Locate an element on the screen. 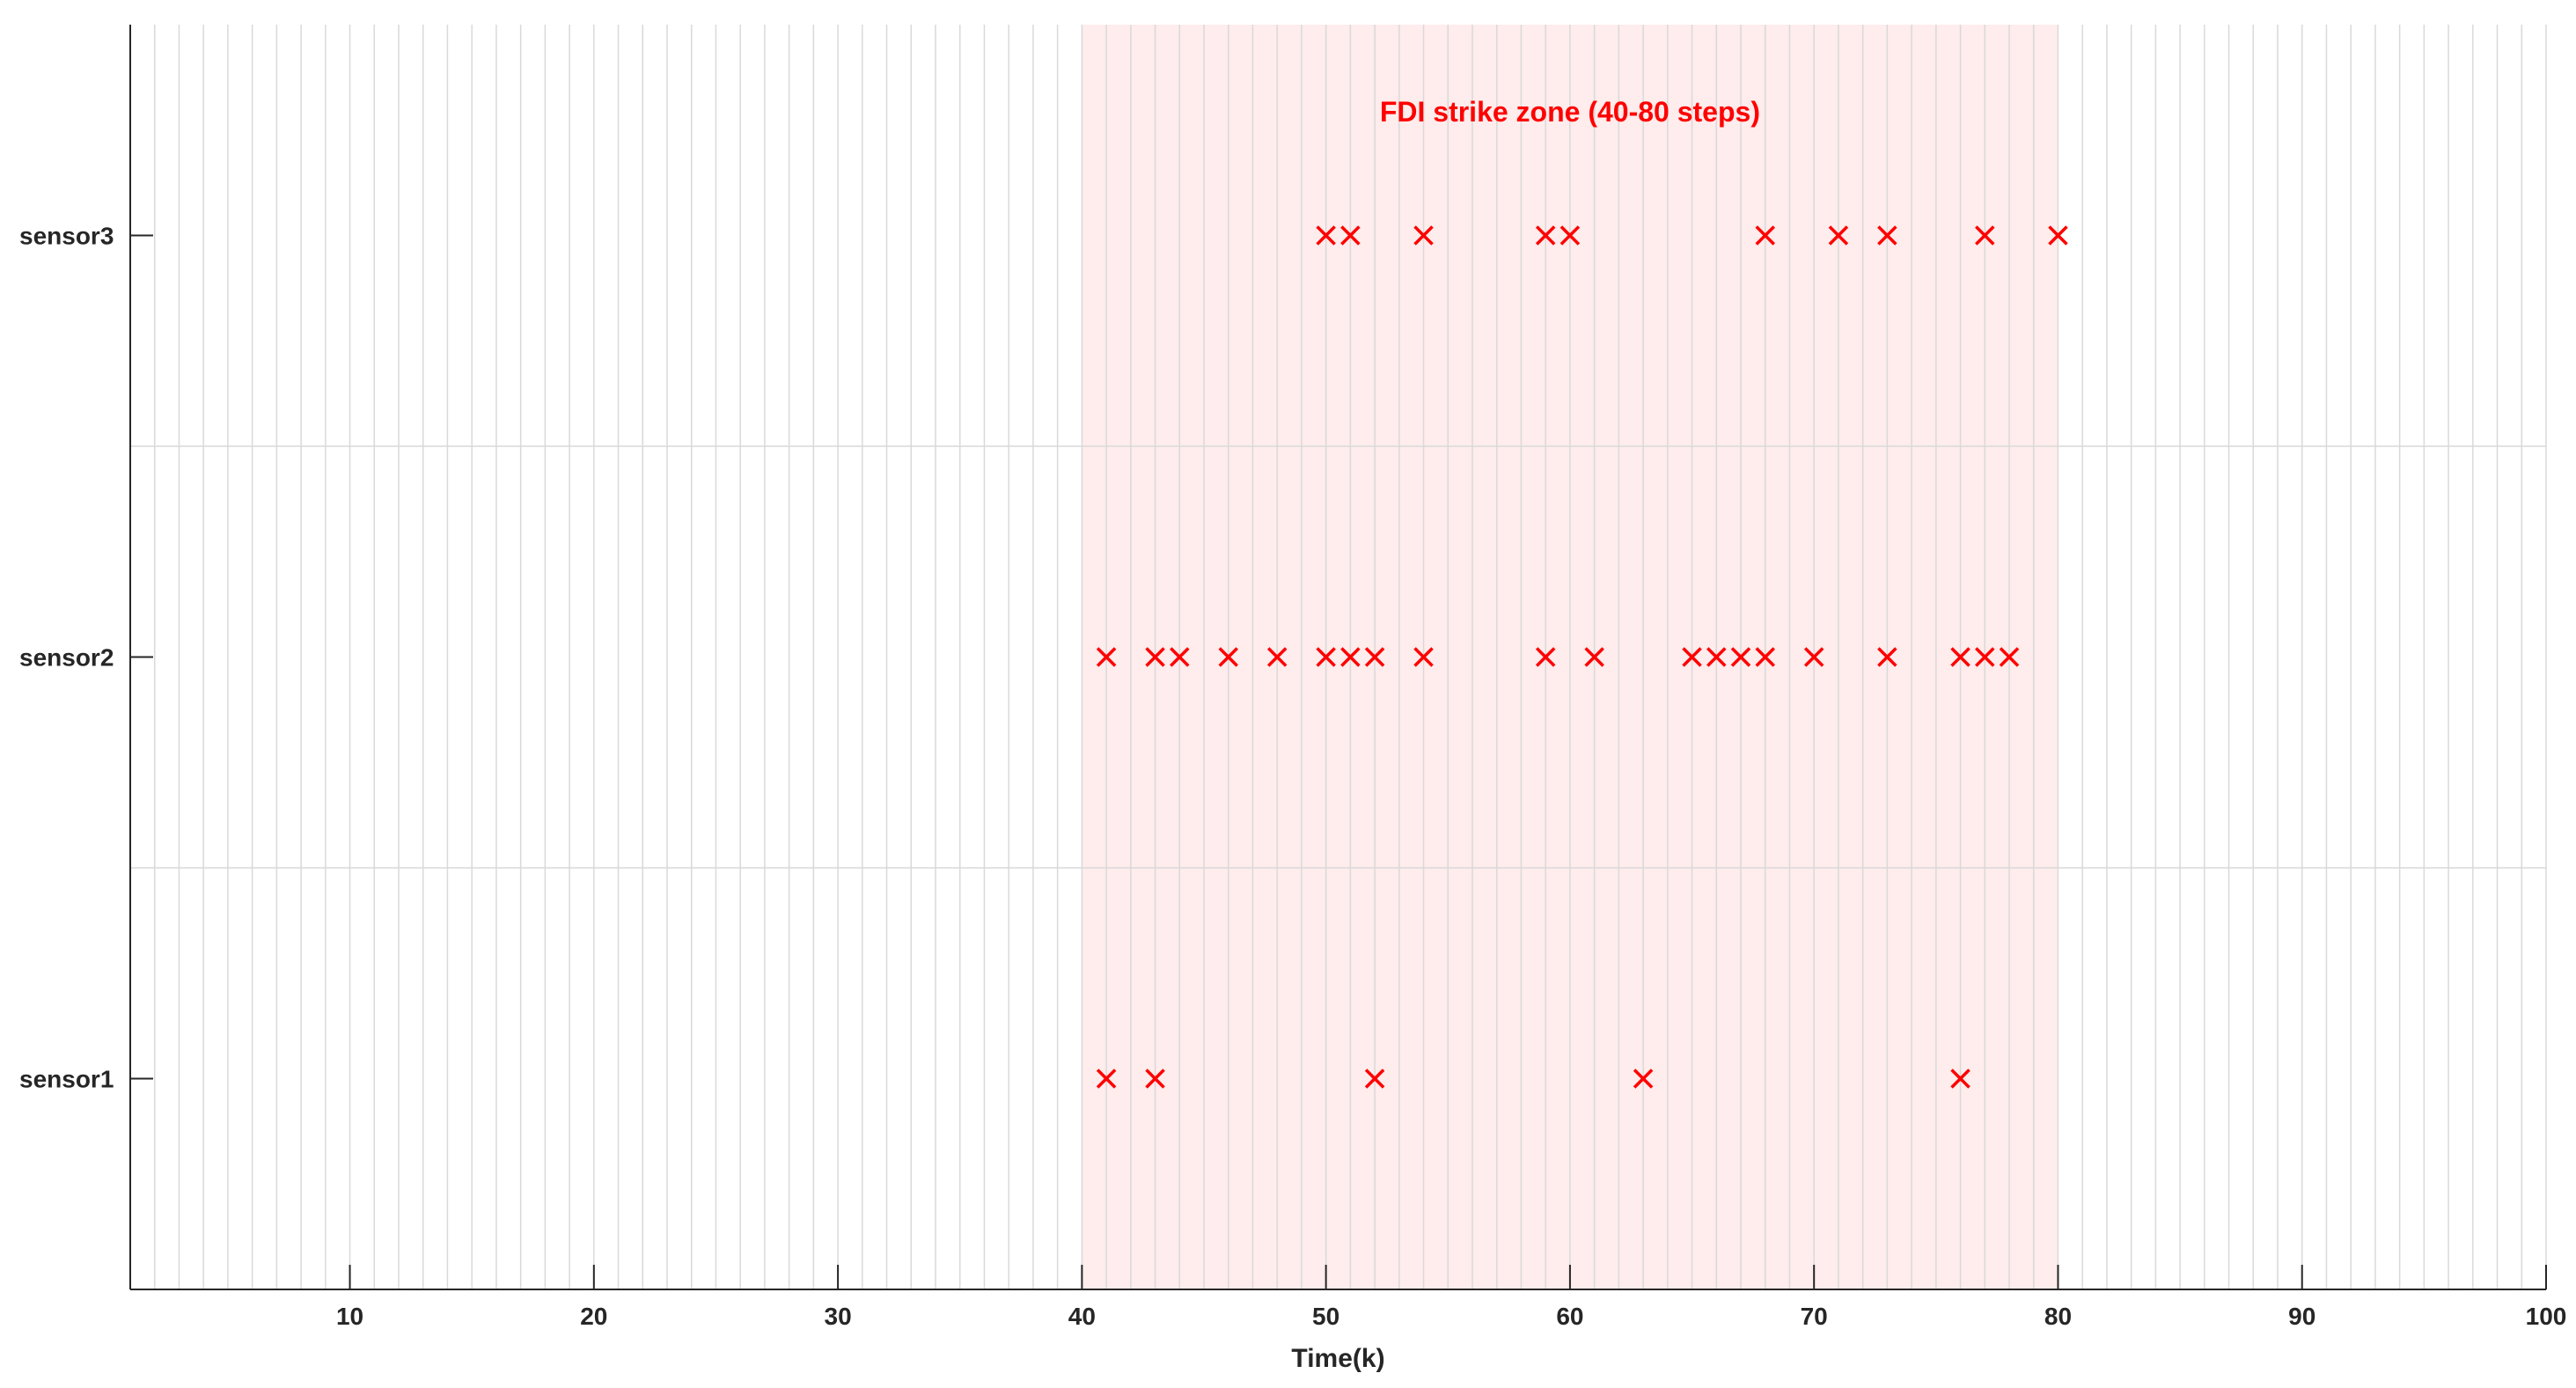 The height and width of the screenshot is (1388, 2576). y-tick-label: sensor3 is located at coordinates (66, 236).